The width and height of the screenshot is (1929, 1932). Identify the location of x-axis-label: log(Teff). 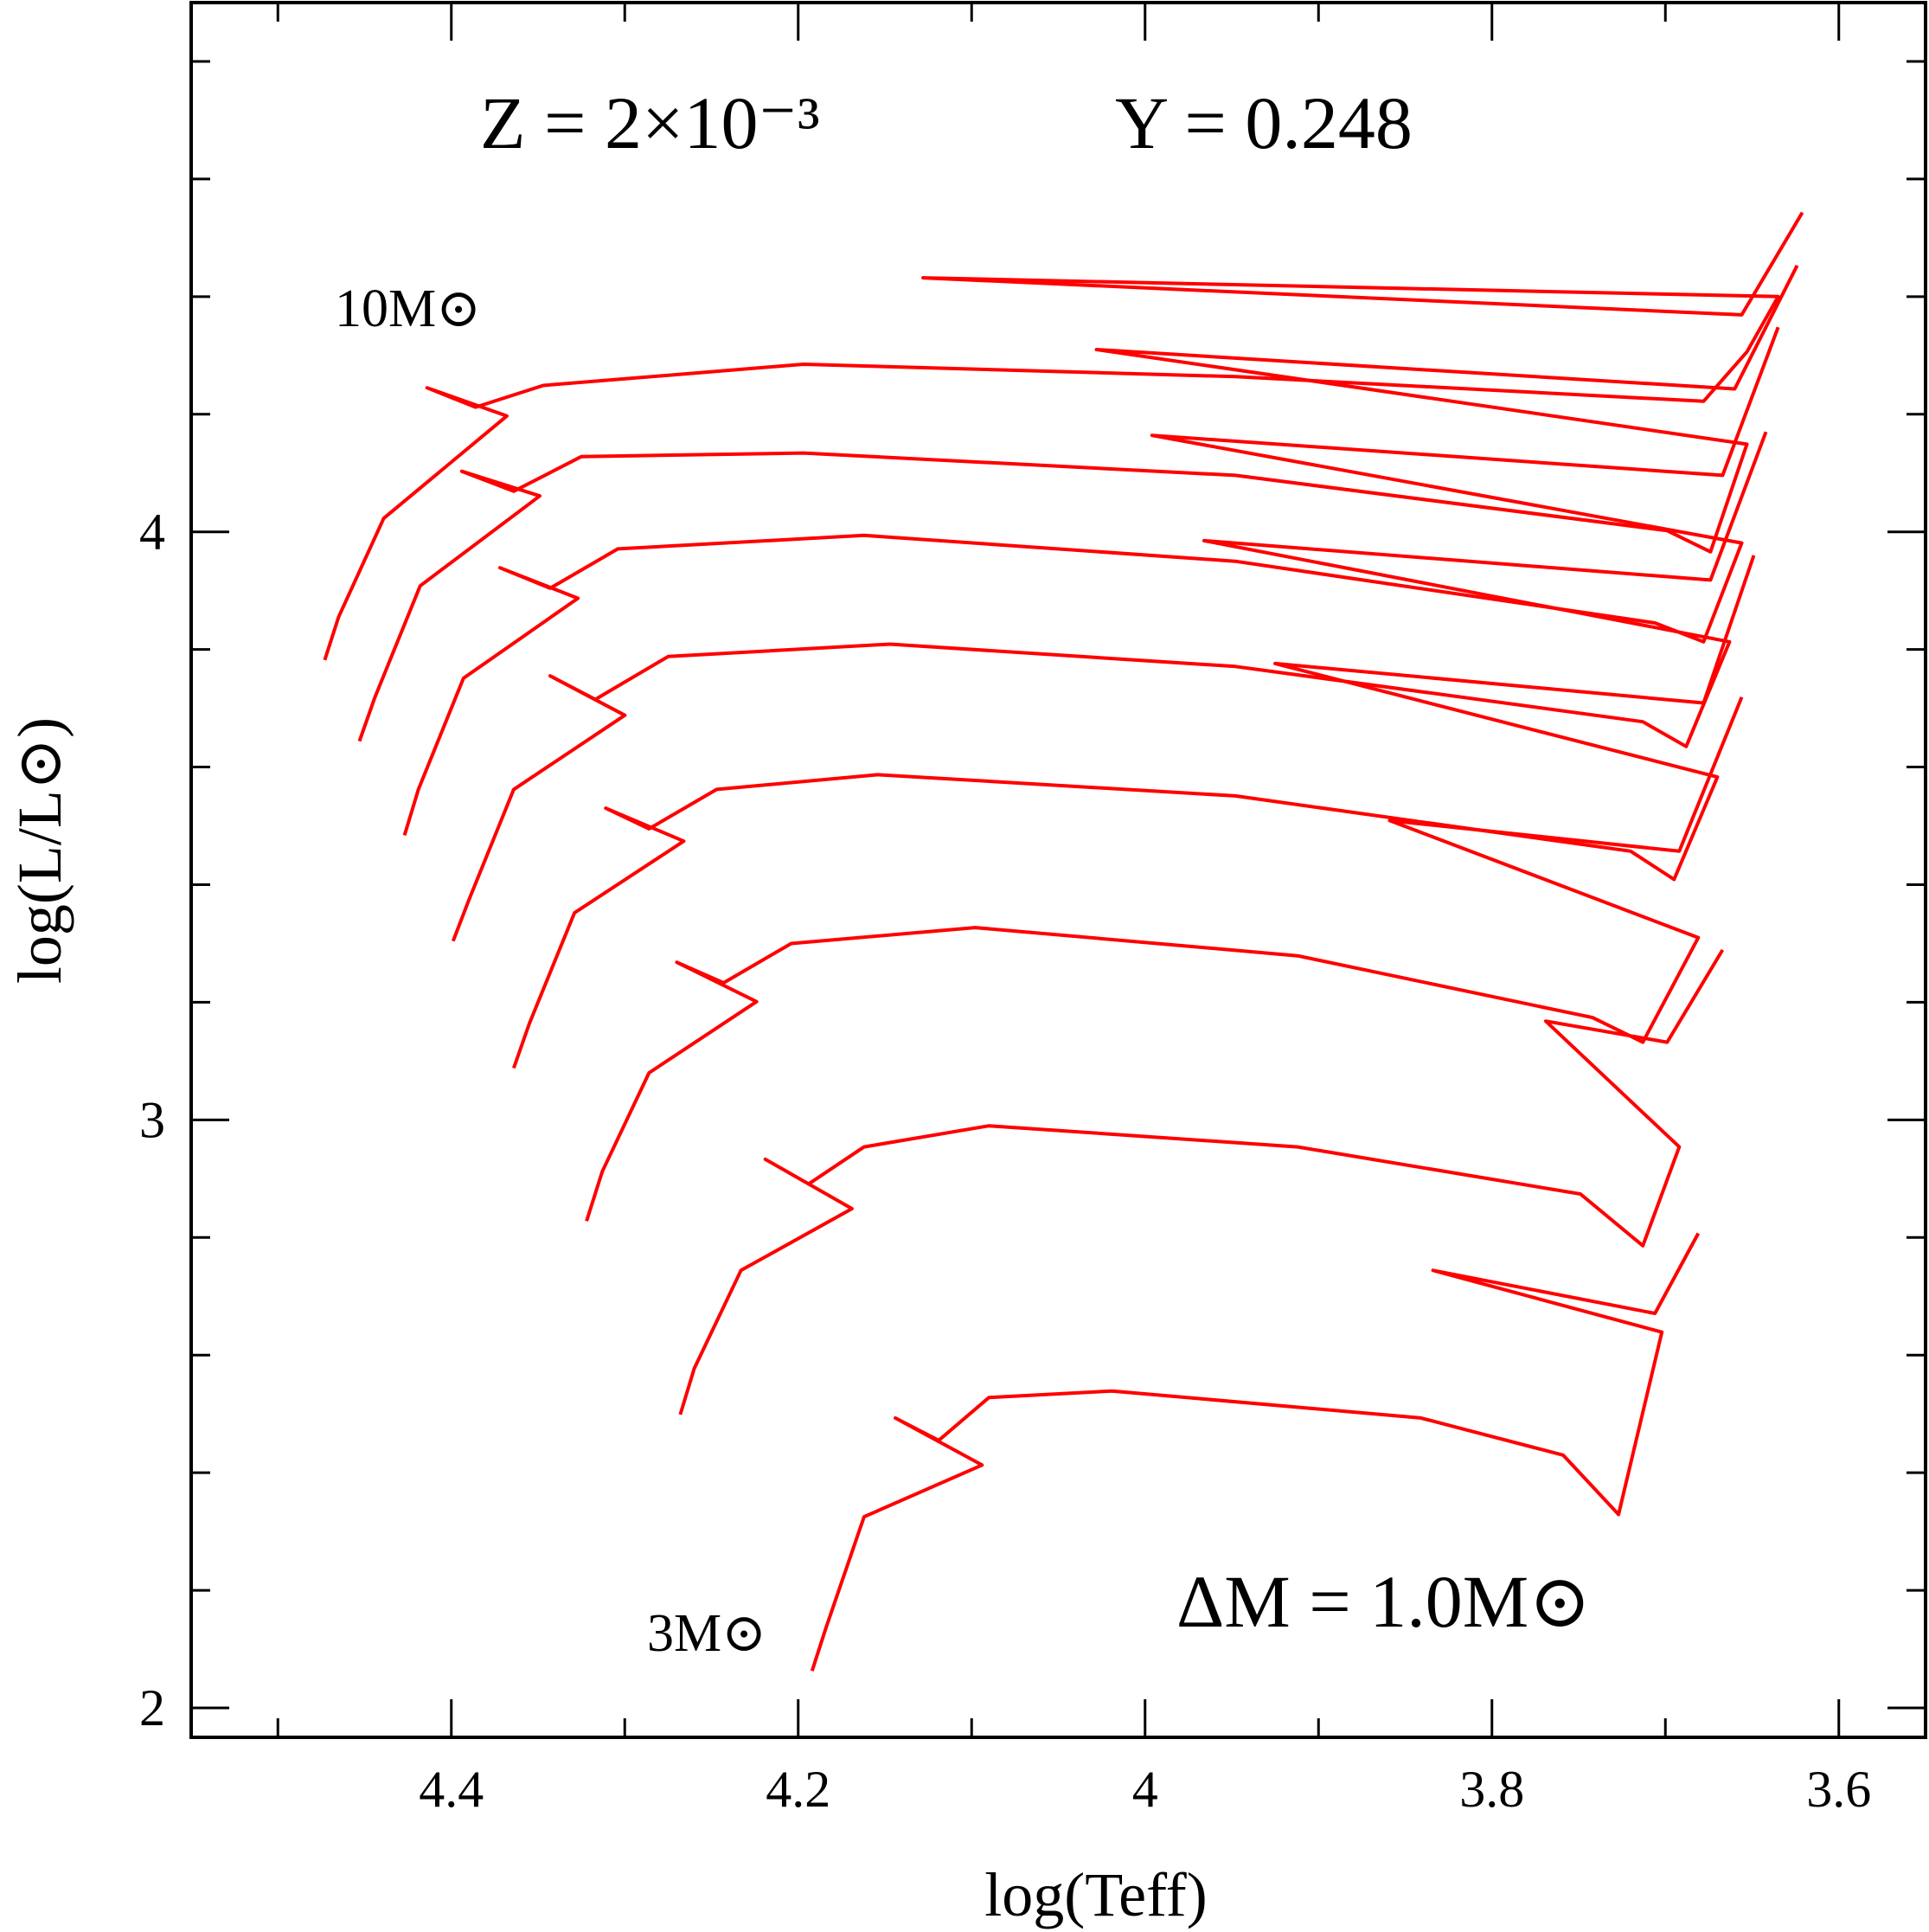
(1096, 1894).